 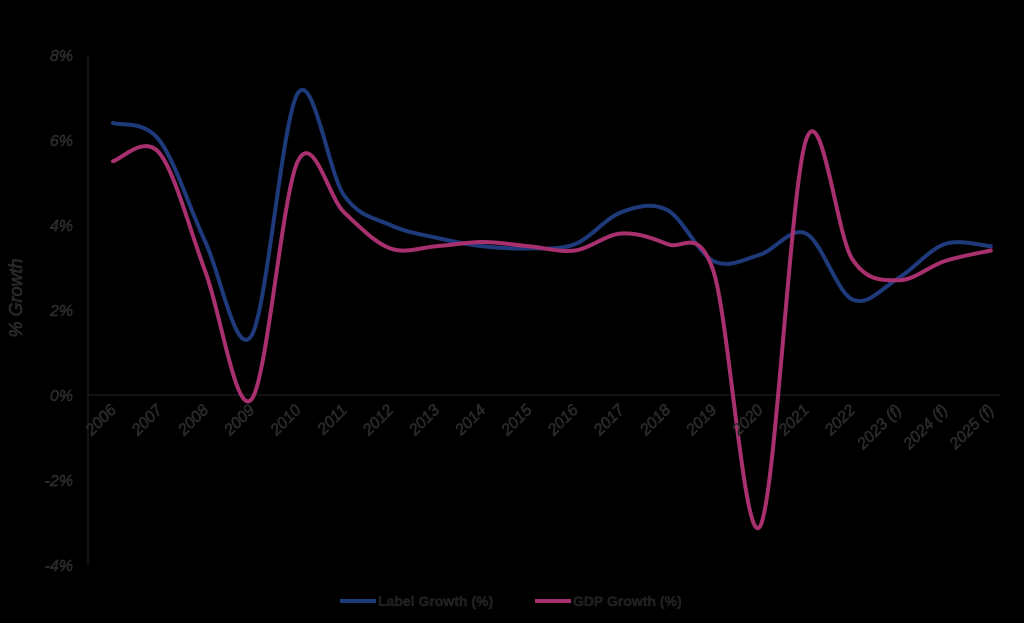 What do you see at coordinates (972, 428) in the screenshot?
I see `x-tick-label: 2025 (f)` at bounding box center [972, 428].